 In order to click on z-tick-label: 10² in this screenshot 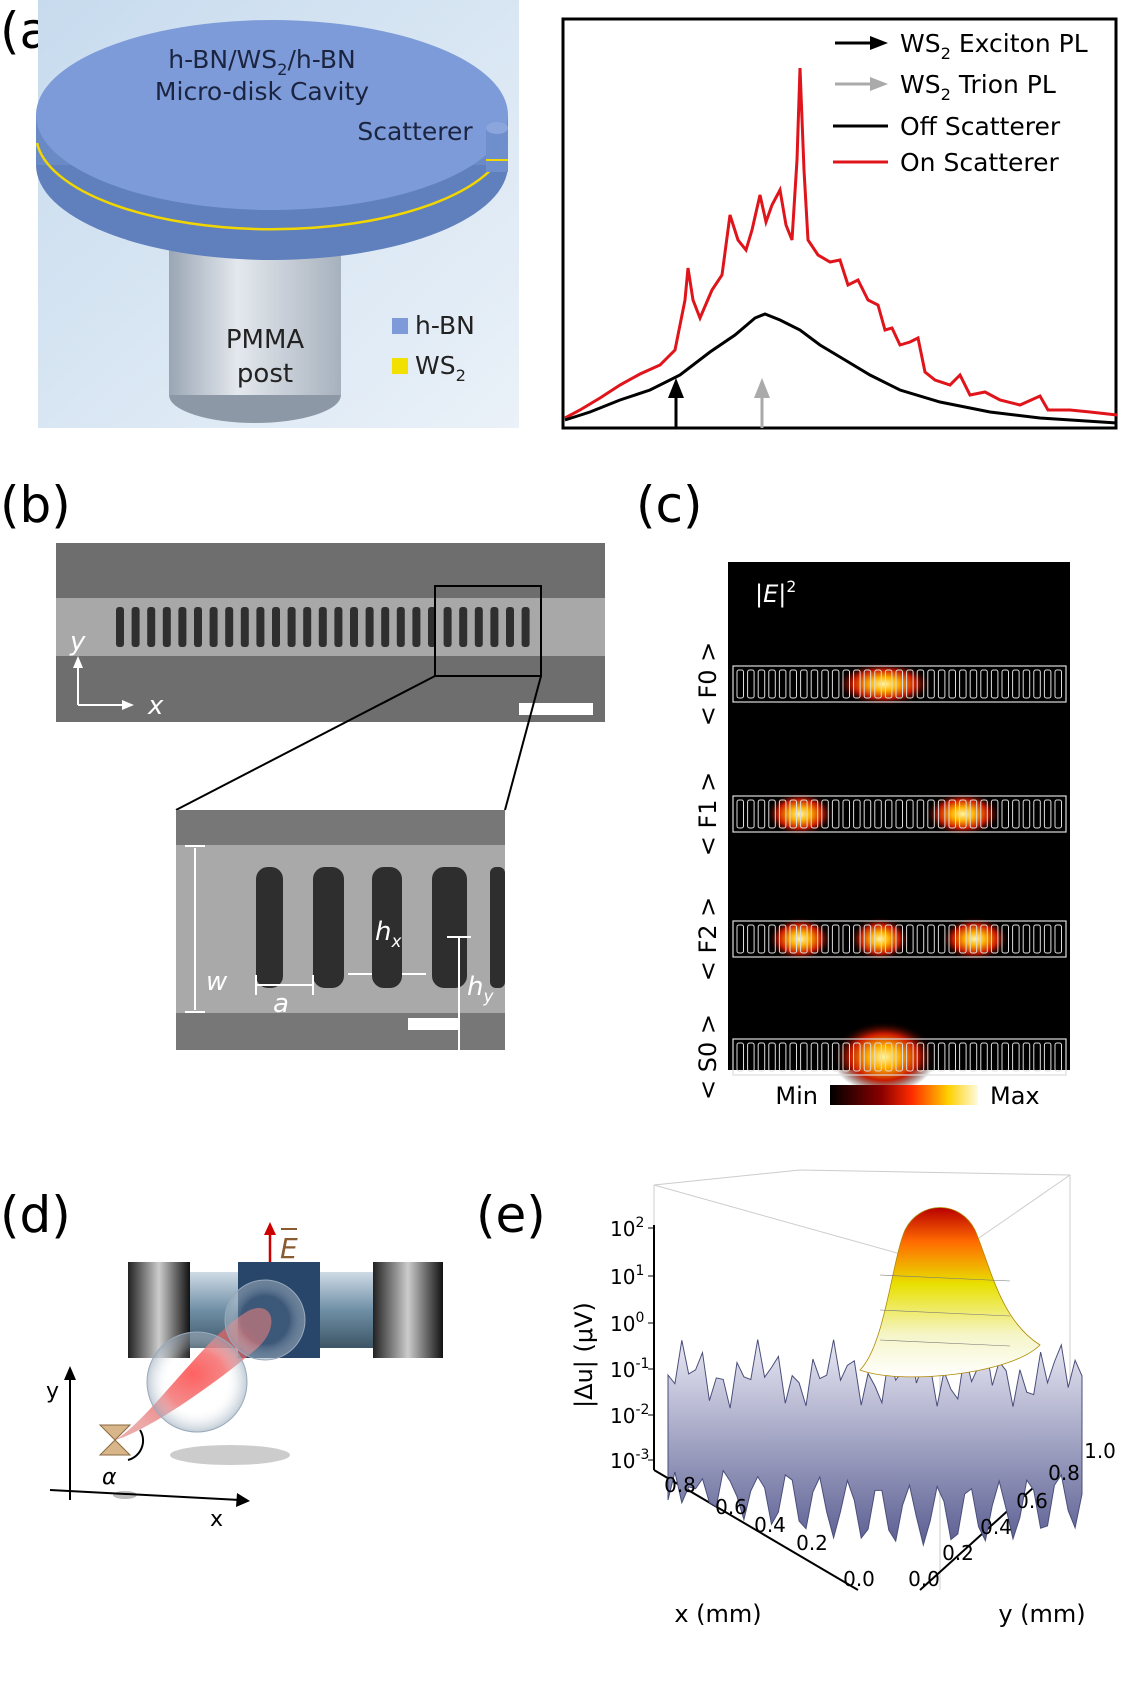, I will do `click(627, 1228)`.